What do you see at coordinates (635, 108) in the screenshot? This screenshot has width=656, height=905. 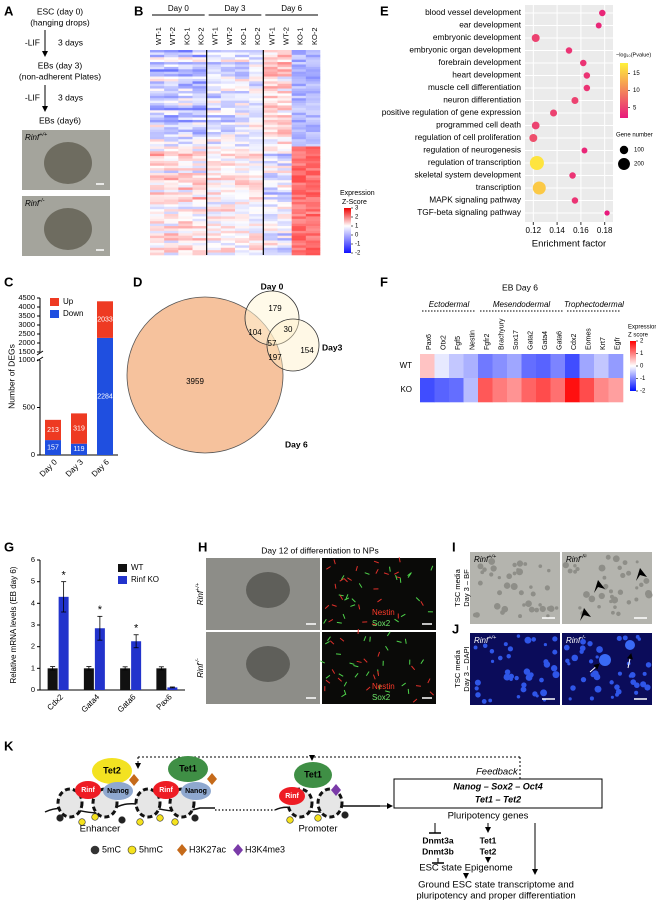 I see `label: 5` at bounding box center [635, 108].